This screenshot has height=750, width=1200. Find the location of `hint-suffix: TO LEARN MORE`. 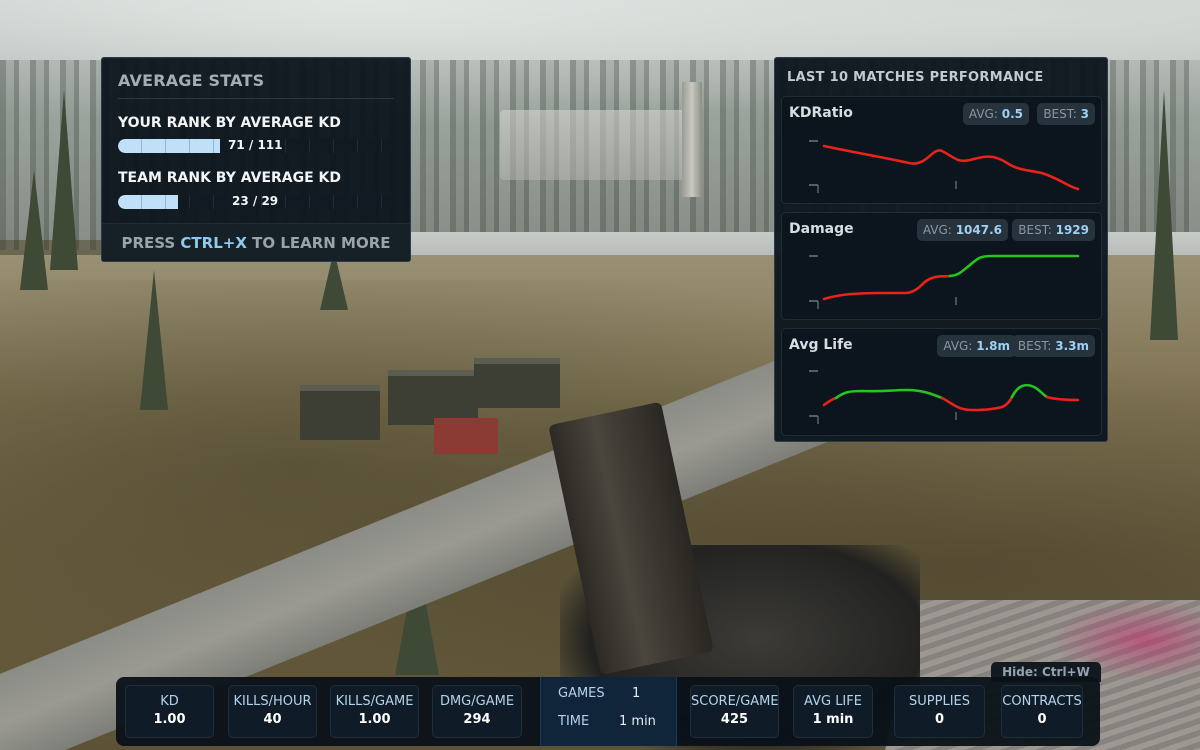

hint-suffix: TO LEARN MORE is located at coordinates (318, 243).